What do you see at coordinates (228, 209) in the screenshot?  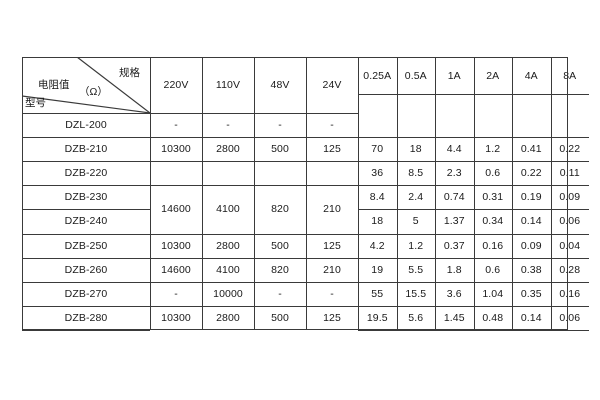 I see `resistance-cell-r3-c1: 4100` at bounding box center [228, 209].